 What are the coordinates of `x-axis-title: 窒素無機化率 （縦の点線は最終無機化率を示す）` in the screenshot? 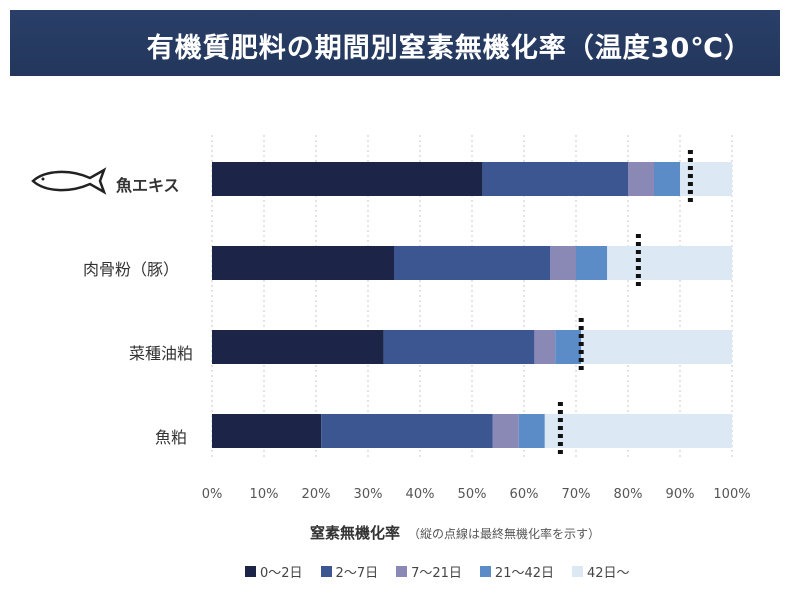 It's located at (455, 532).